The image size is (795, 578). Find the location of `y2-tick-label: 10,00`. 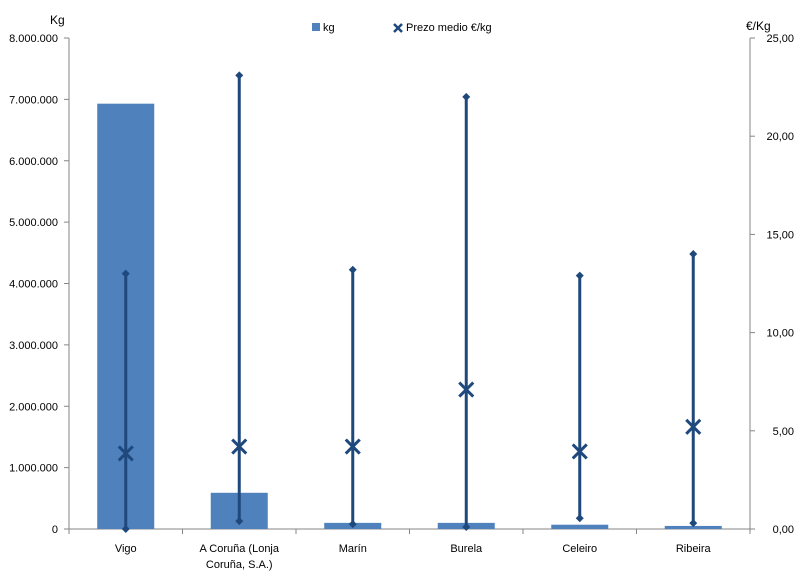

y2-tick-label: 10,00 is located at coordinates (780, 334).